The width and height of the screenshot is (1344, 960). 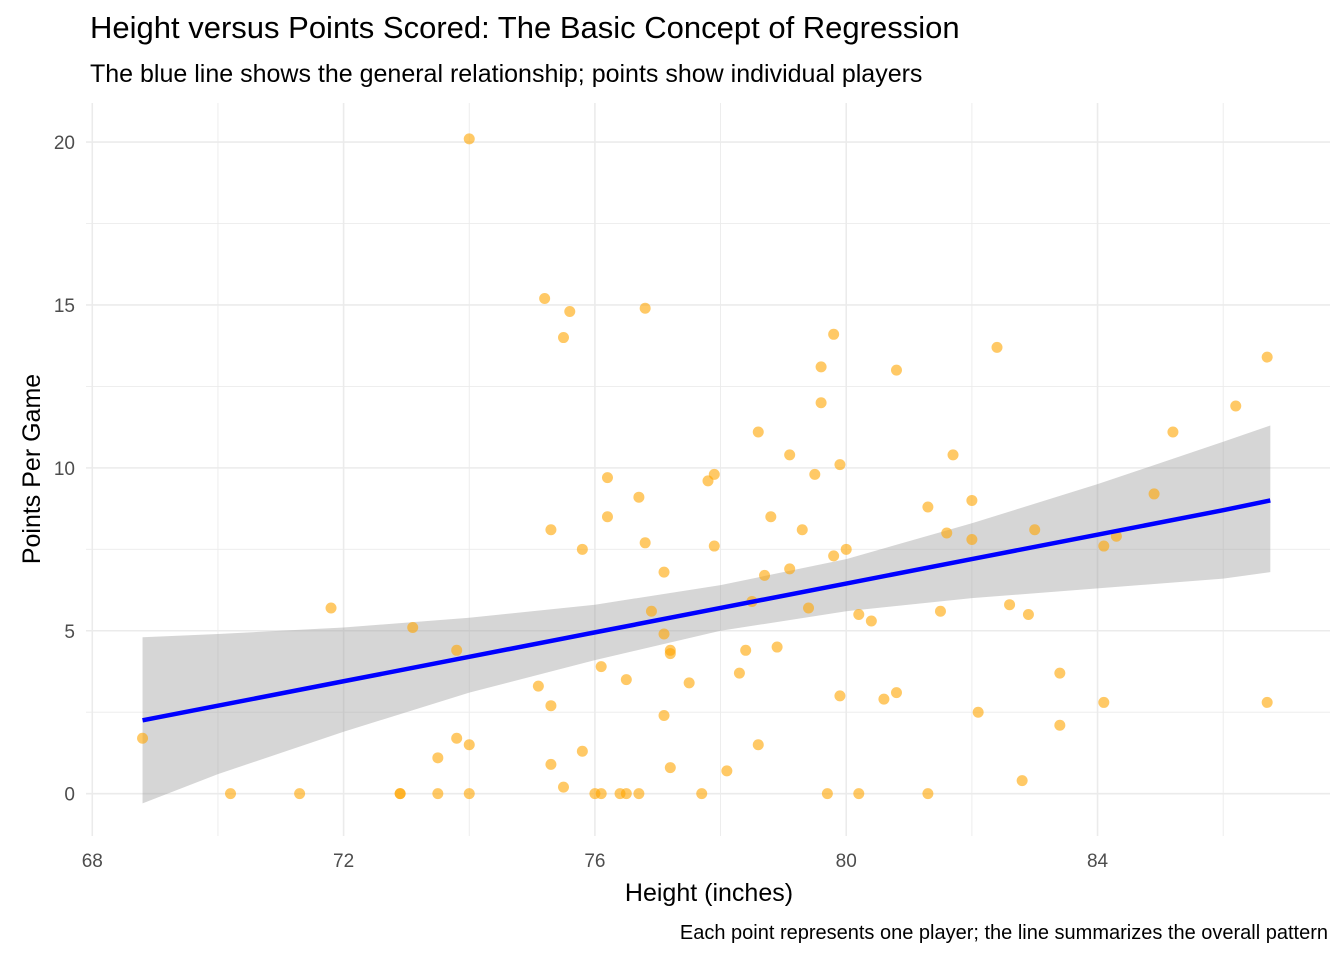 I want to click on x-tick-label: 68, so click(x=92, y=861).